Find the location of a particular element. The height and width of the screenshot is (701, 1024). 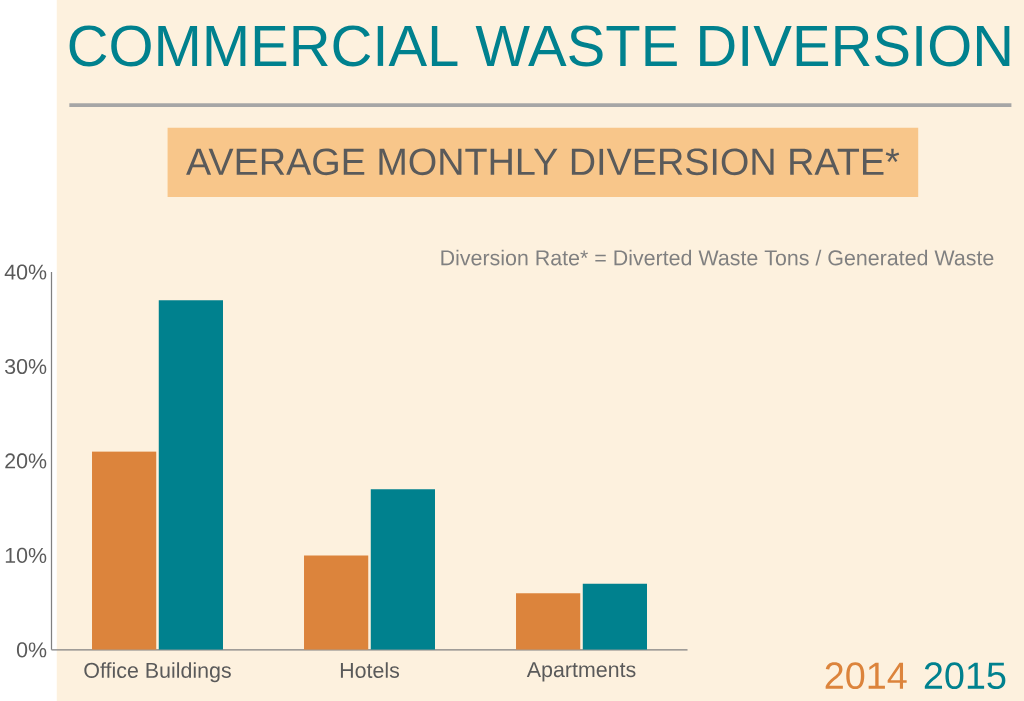

y-tick-label: 20% is located at coordinates (26, 461).